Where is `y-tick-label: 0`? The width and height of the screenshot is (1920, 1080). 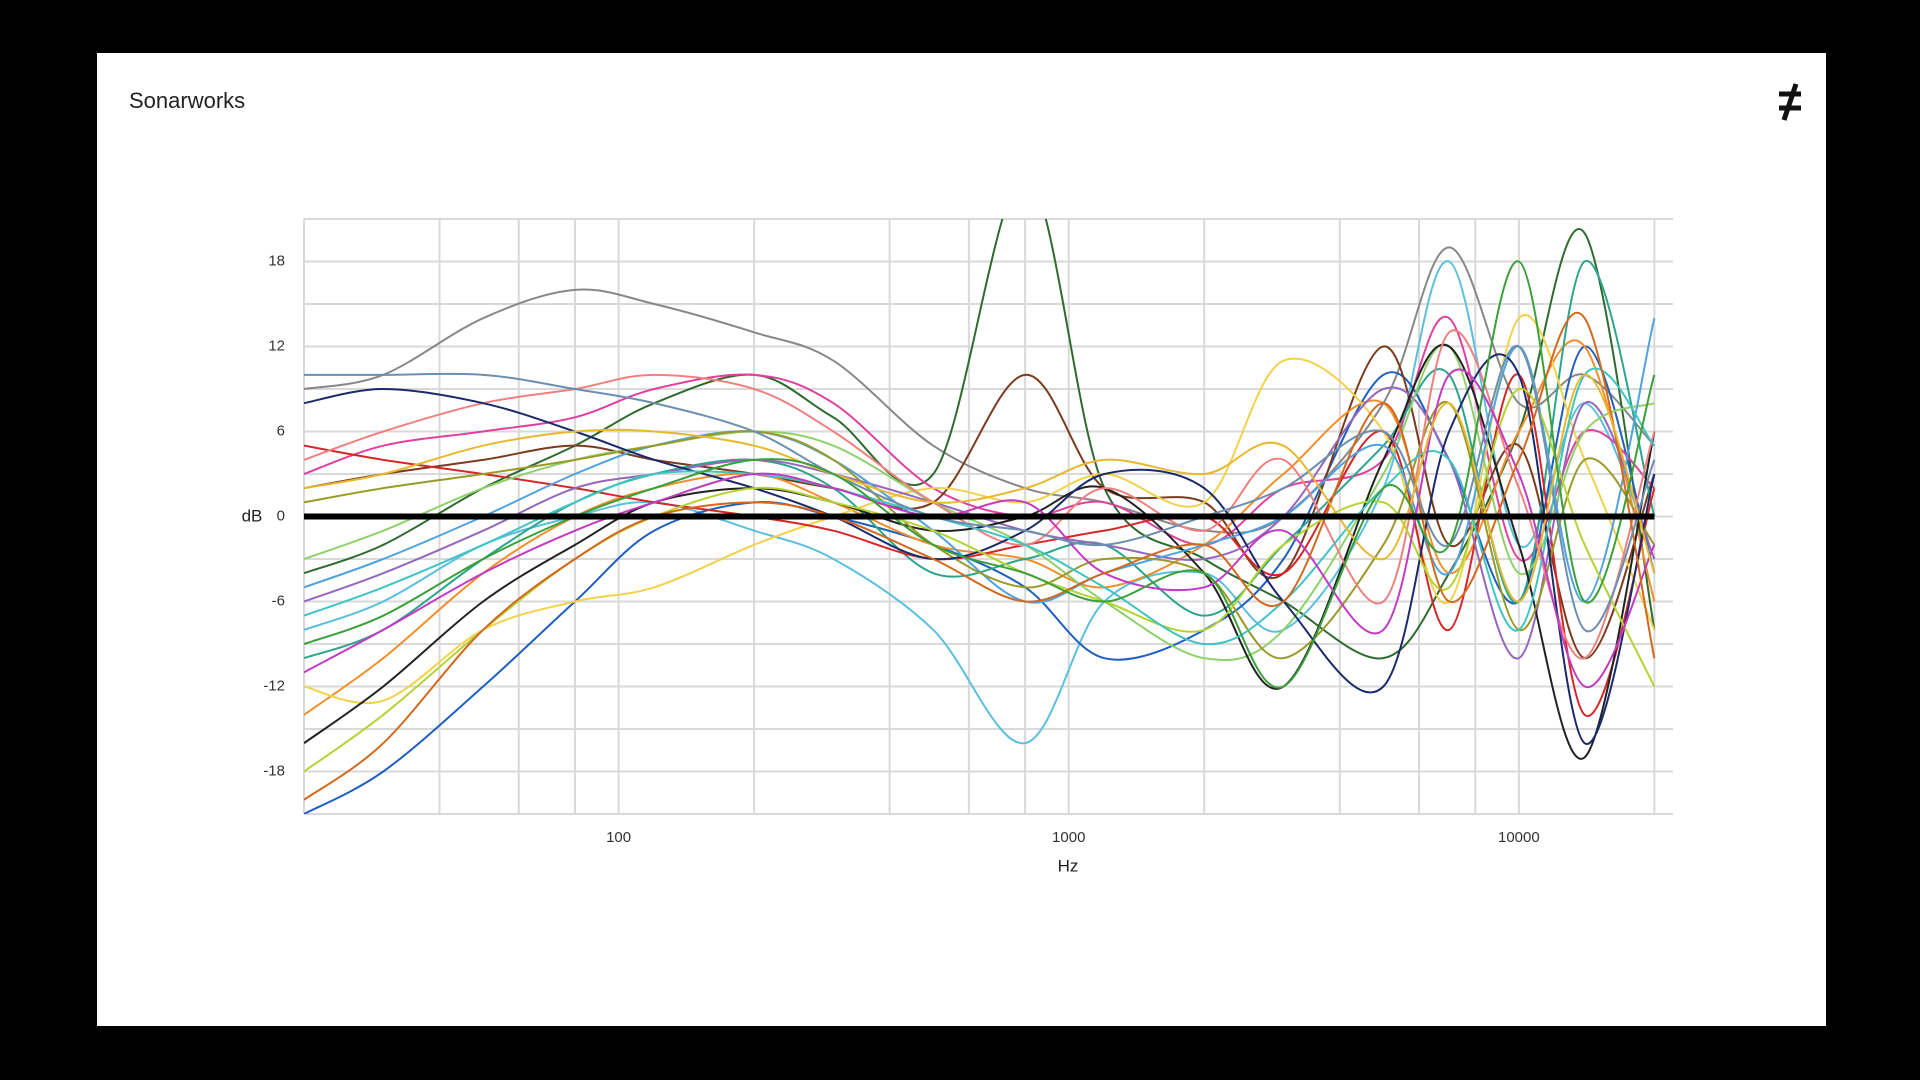 y-tick-label: 0 is located at coordinates (281, 515).